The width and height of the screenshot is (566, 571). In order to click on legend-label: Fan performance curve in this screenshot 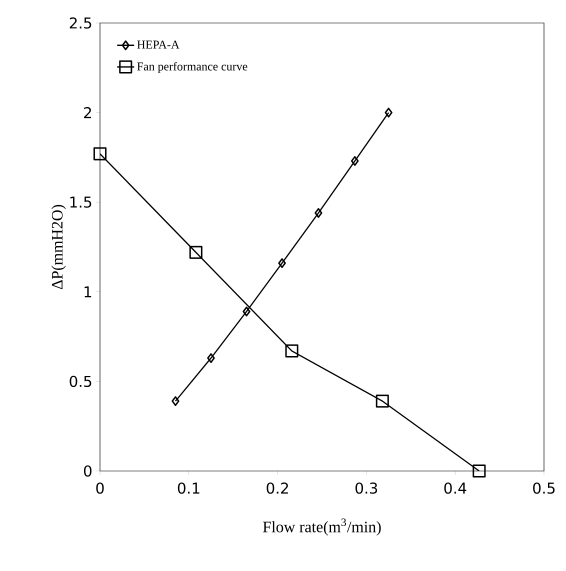, I will do `click(192, 67)`.